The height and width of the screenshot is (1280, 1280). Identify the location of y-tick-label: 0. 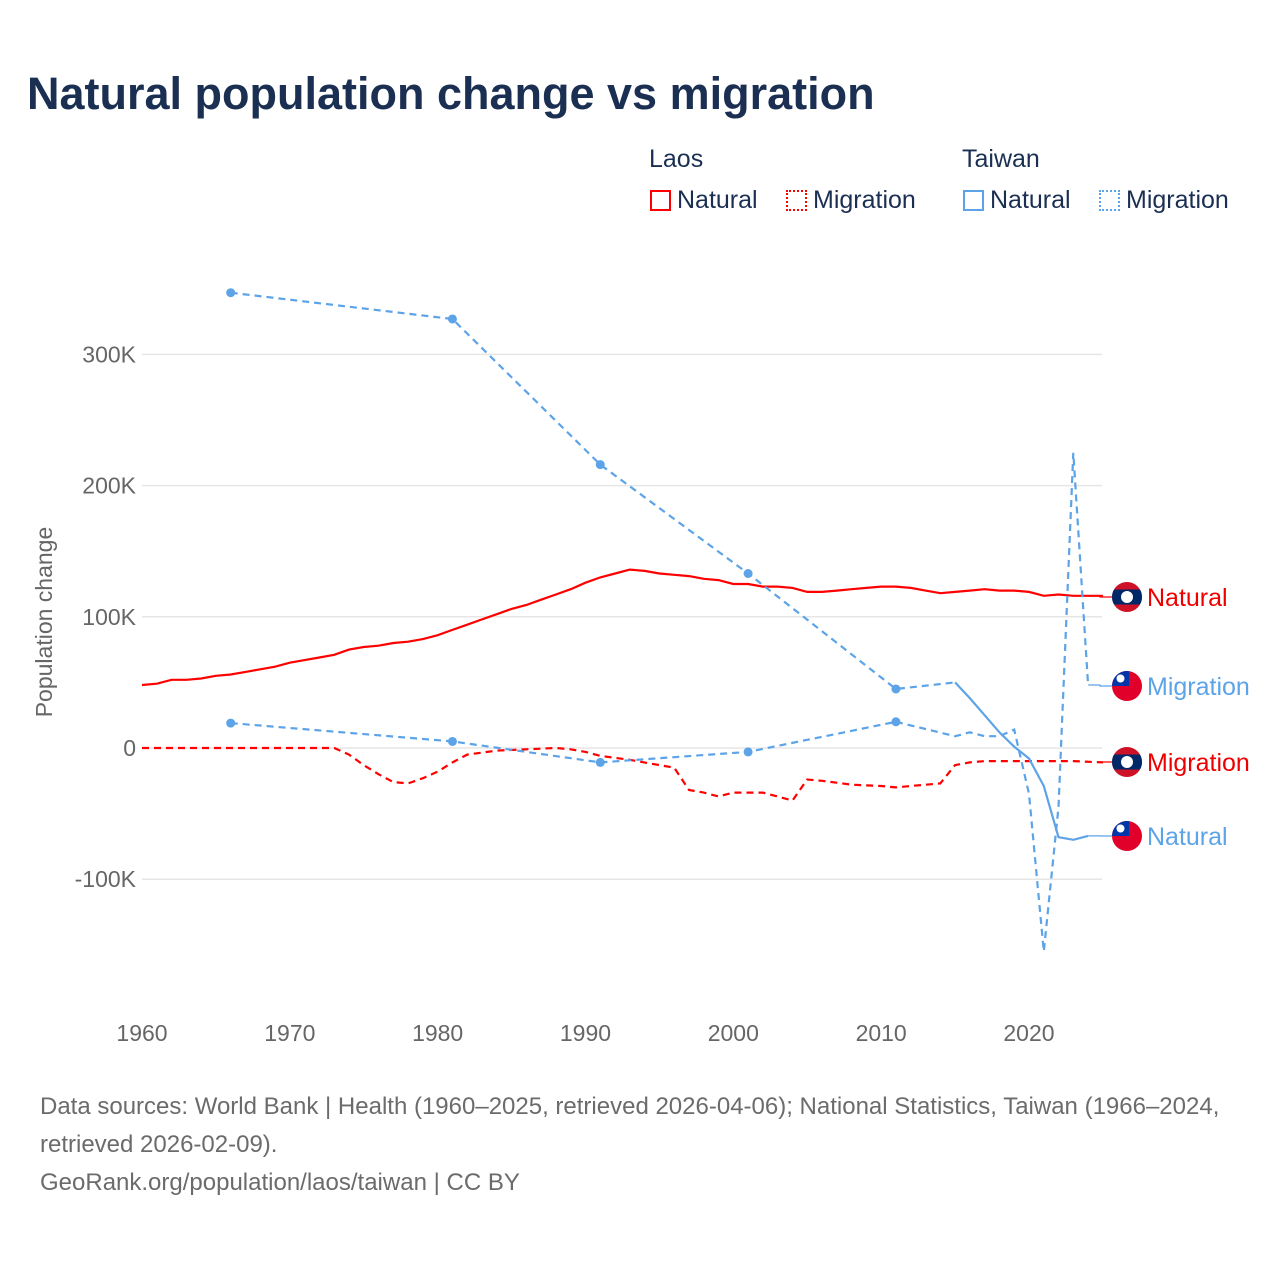
(129, 748).